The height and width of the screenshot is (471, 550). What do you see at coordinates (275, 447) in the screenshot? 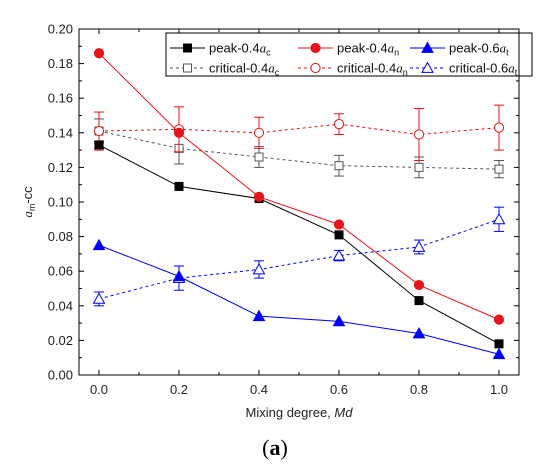
I see `panel-label: (a)` at bounding box center [275, 447].